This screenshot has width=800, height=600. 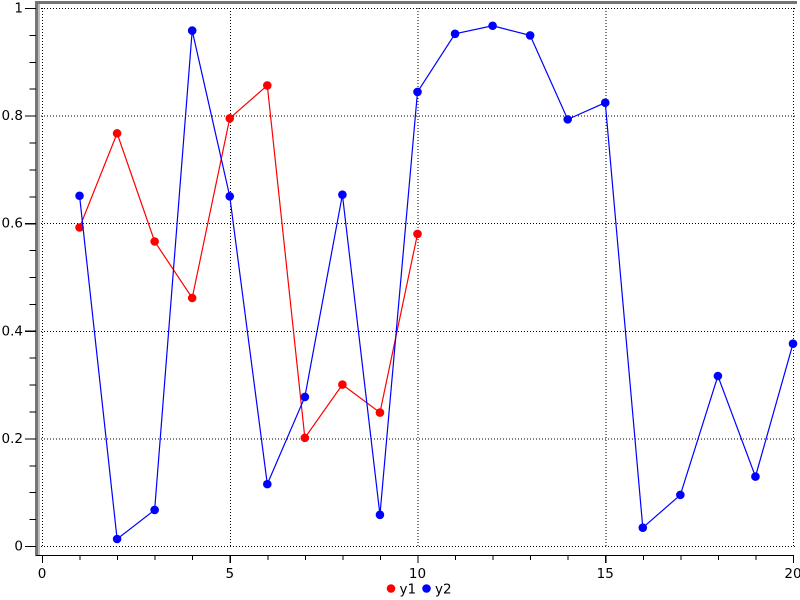 I want to click on legend-label-y2: y2, so click(x=443, y=589).